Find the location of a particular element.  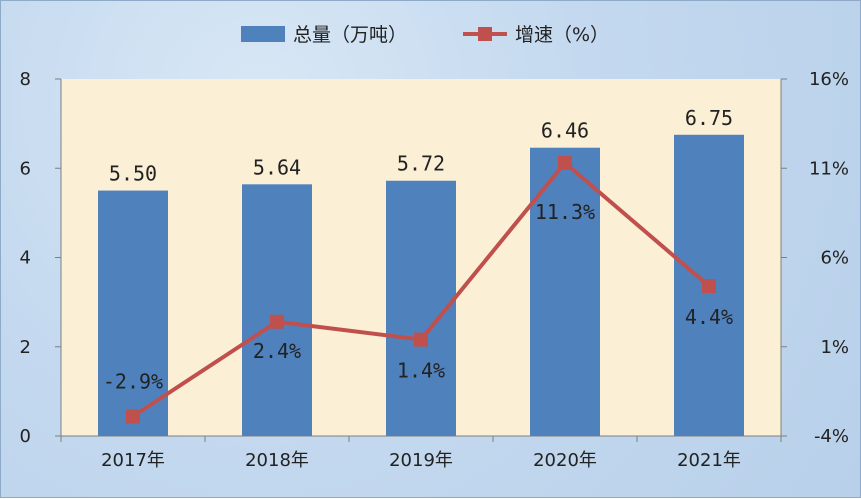

line-data-label: -2.9% is located at coordinates (133, 381).